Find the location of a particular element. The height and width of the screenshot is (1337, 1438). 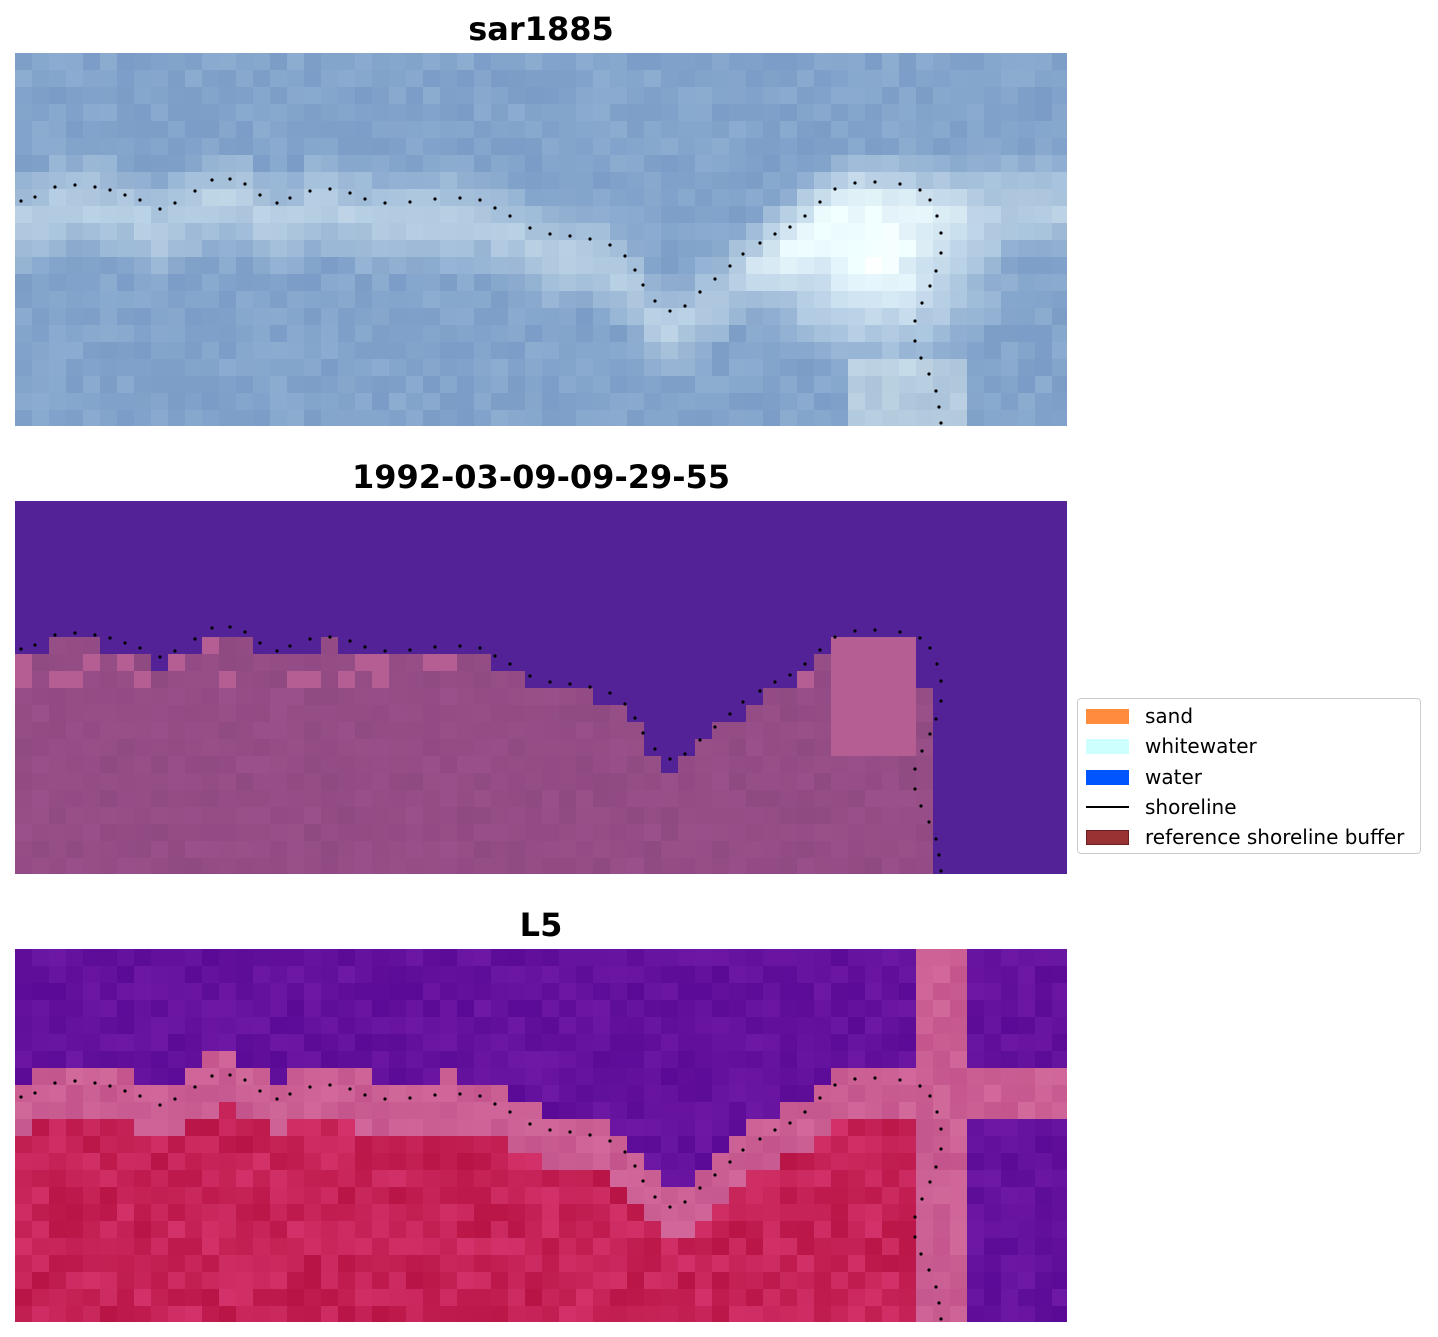

legend-label-buffer: reference shoreline buffer is located at coordinates (1275, 837).